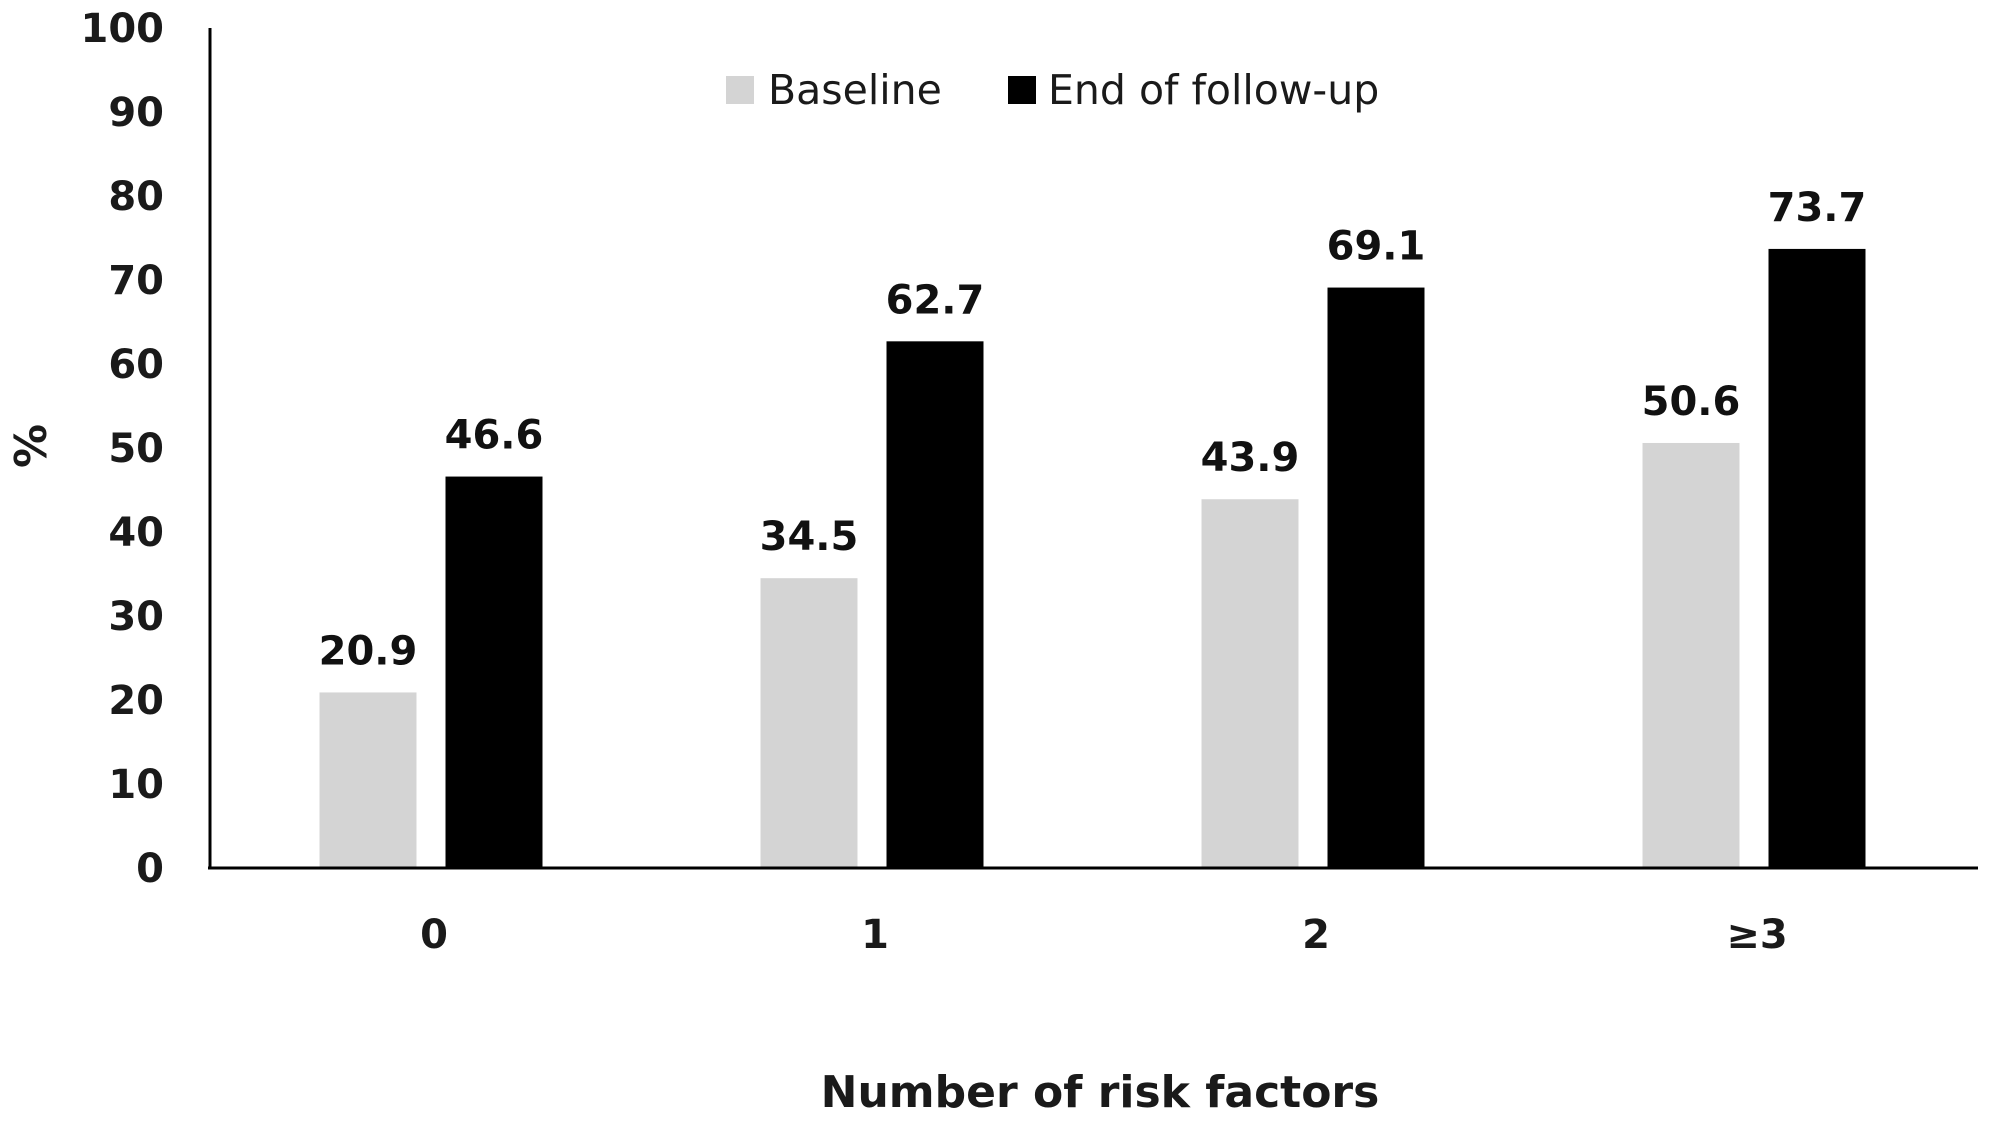 The width and height of the screenshot is (1995, 1127). I want to click on x-tick-label: 1, so click(875, 935).